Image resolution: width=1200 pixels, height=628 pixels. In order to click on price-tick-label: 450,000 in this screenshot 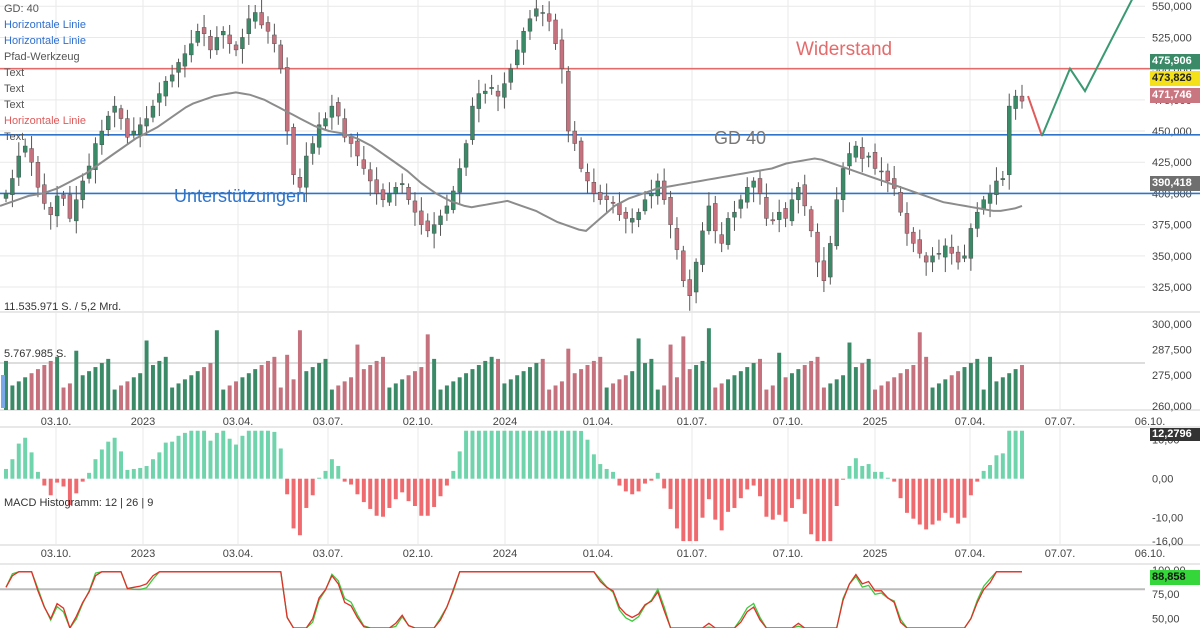, I will do `click(1172, 132)`.